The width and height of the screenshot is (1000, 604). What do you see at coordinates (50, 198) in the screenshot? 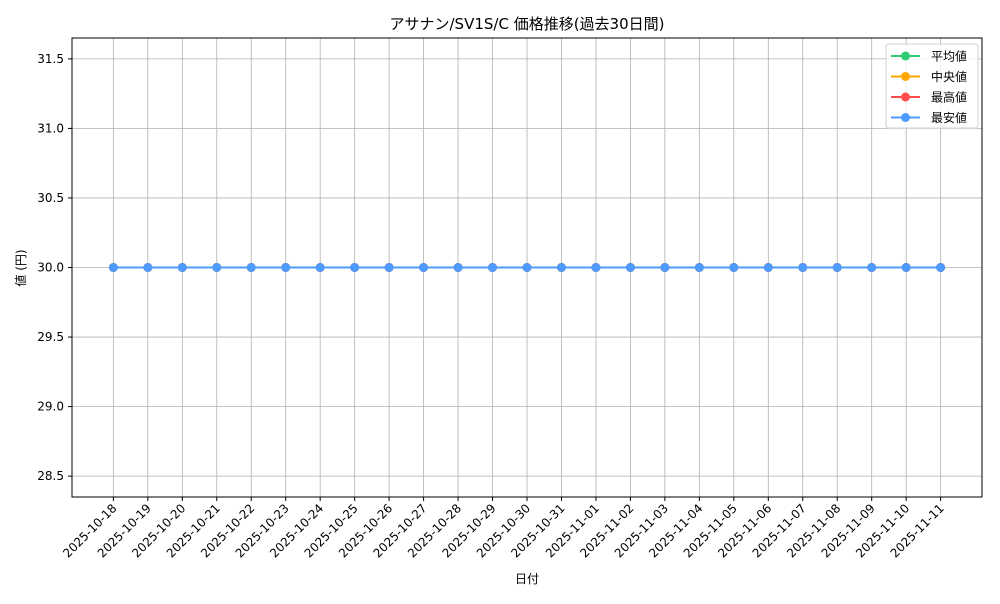
I see `y-tick-label: 30.5` at bounding box center [50, 198].